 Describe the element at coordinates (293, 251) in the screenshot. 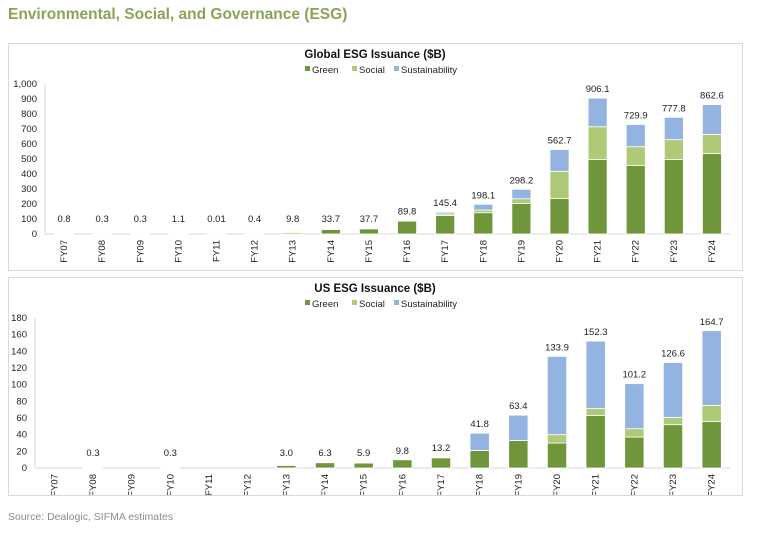

I see `x-tick-label: FY13` at that location.